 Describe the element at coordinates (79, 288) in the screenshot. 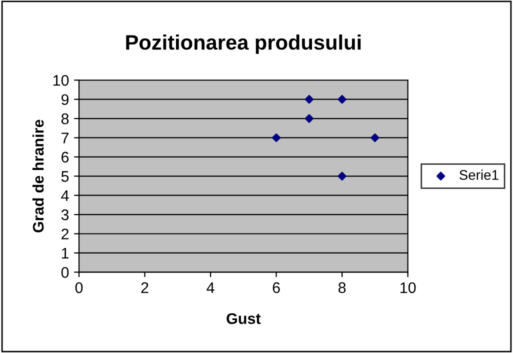

I see `x-tick-label: 0` at that location.